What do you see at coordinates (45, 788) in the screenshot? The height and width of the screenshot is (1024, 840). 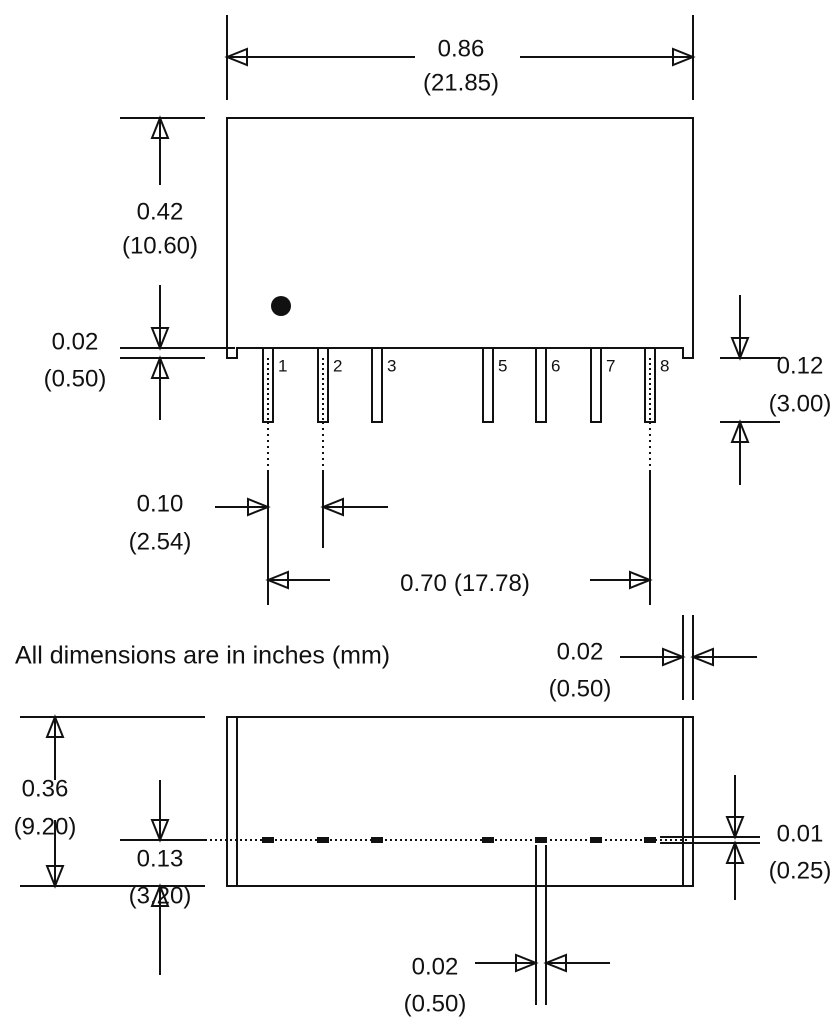 I see `dim-inches: 0.36` at bounding box center [45, 788].